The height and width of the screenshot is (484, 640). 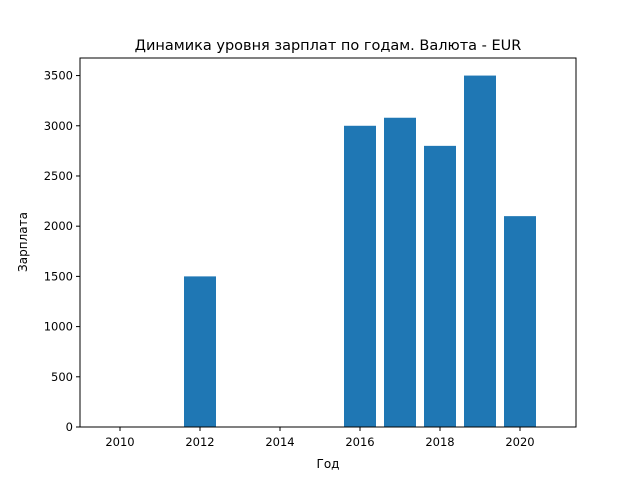 What do you see at coordinates (359, 442) in the screenshot?
I see `x-tick-label-2016: 2016` at bounding box center [359, 442].